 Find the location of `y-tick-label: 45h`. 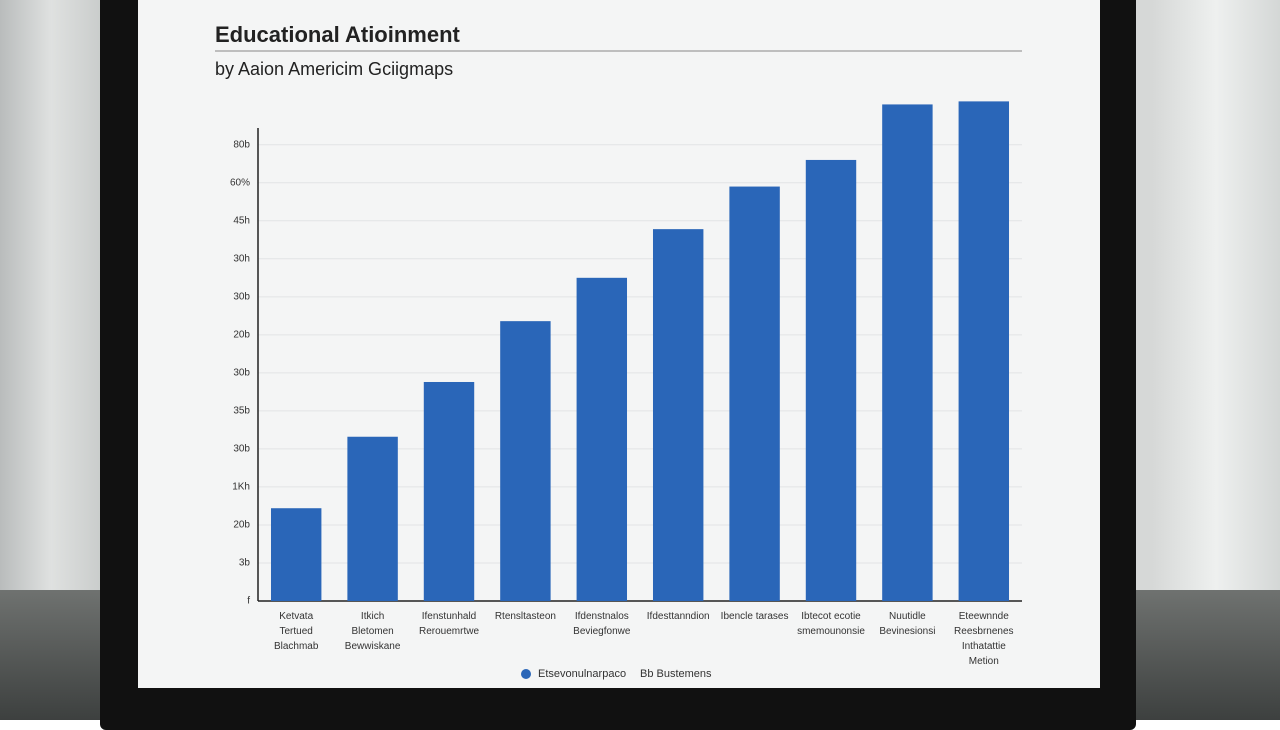

y-tick-label: 45h is located at coordinates (241, 220).